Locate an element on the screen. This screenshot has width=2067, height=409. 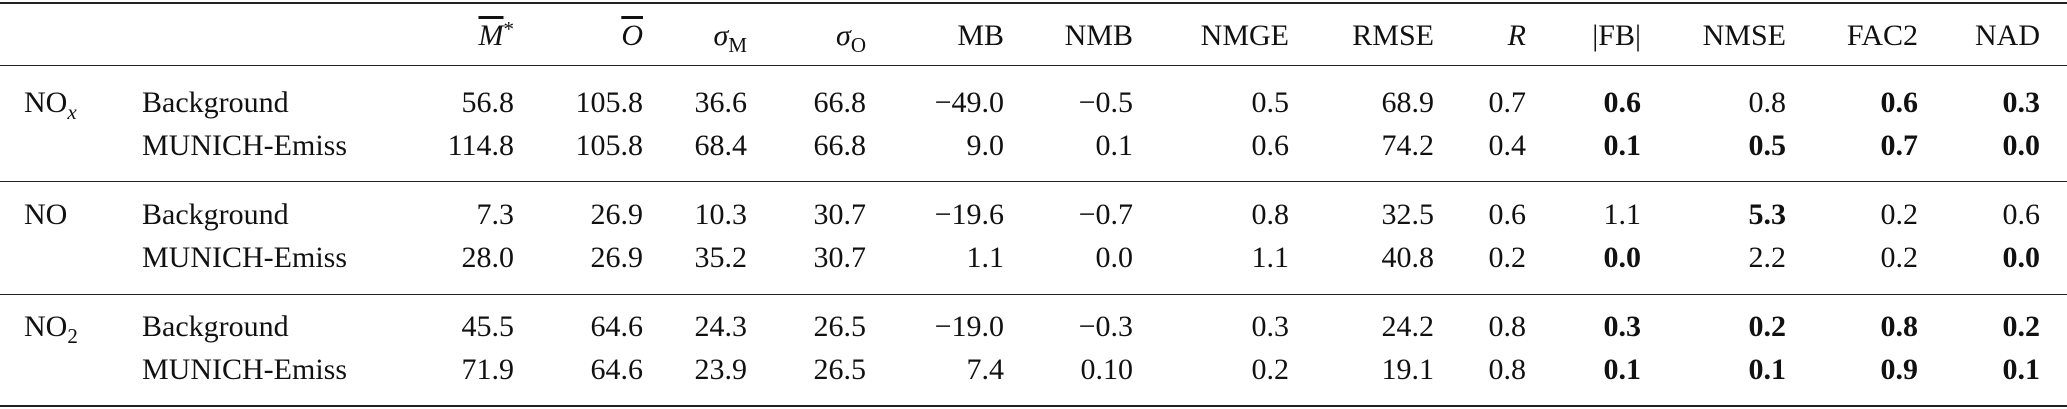
bottom-rule is located at coordinates (1033, 406).